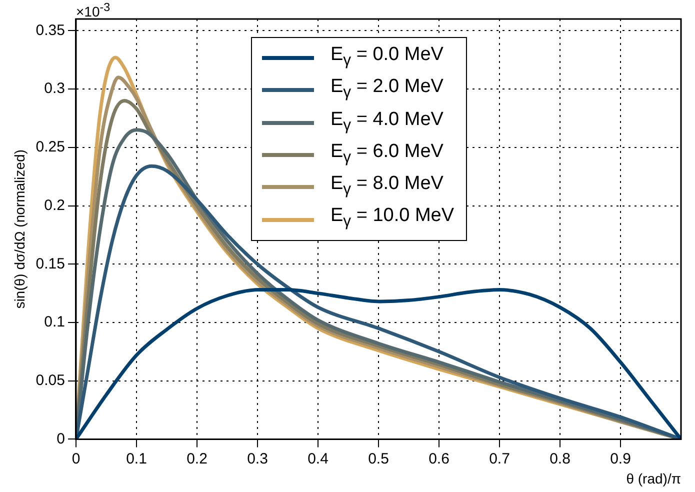 The image size is (695, 492). What do you see at coordinates (654, 478) in the screenshot?
I see `x-axis-title: θ (rad)/π` at bounding box center [654, 478].